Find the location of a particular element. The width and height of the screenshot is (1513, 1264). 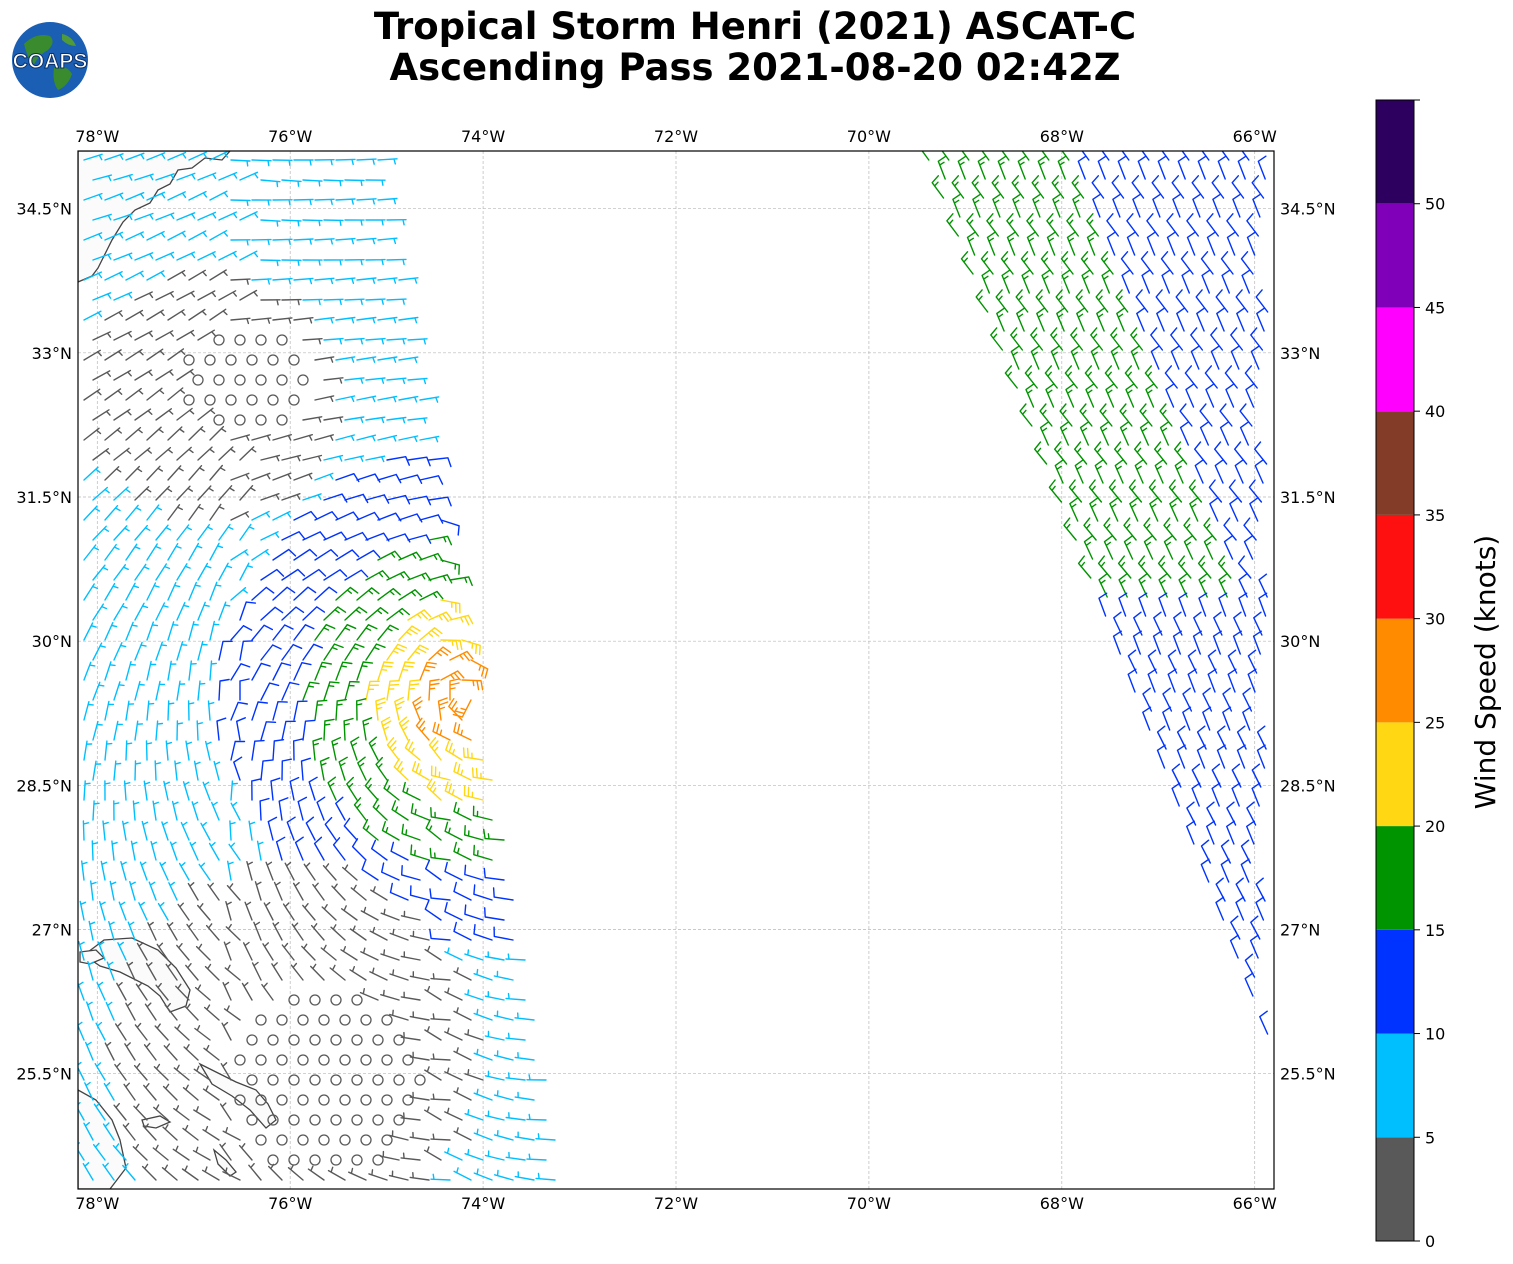

colorbar-tick: 5 is located at coordinates (1430, 1137).